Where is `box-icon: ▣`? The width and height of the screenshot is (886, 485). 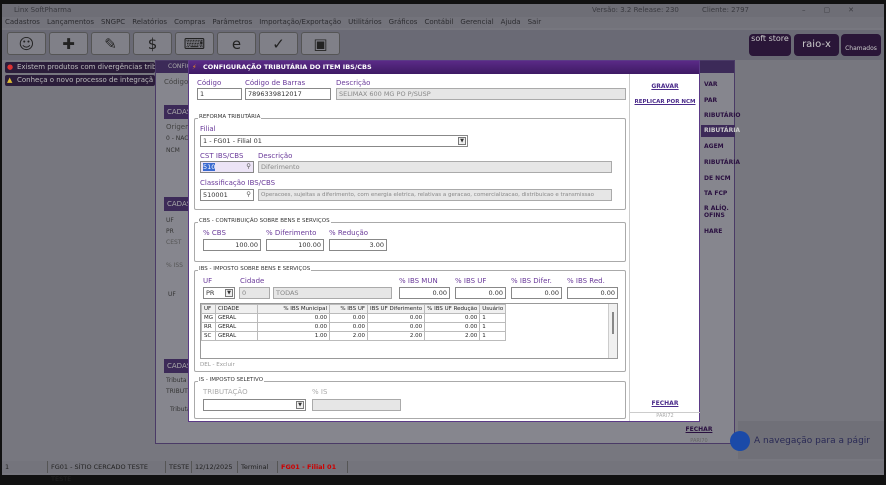 box-icon: ▣ is located at coordinates (320, 44).